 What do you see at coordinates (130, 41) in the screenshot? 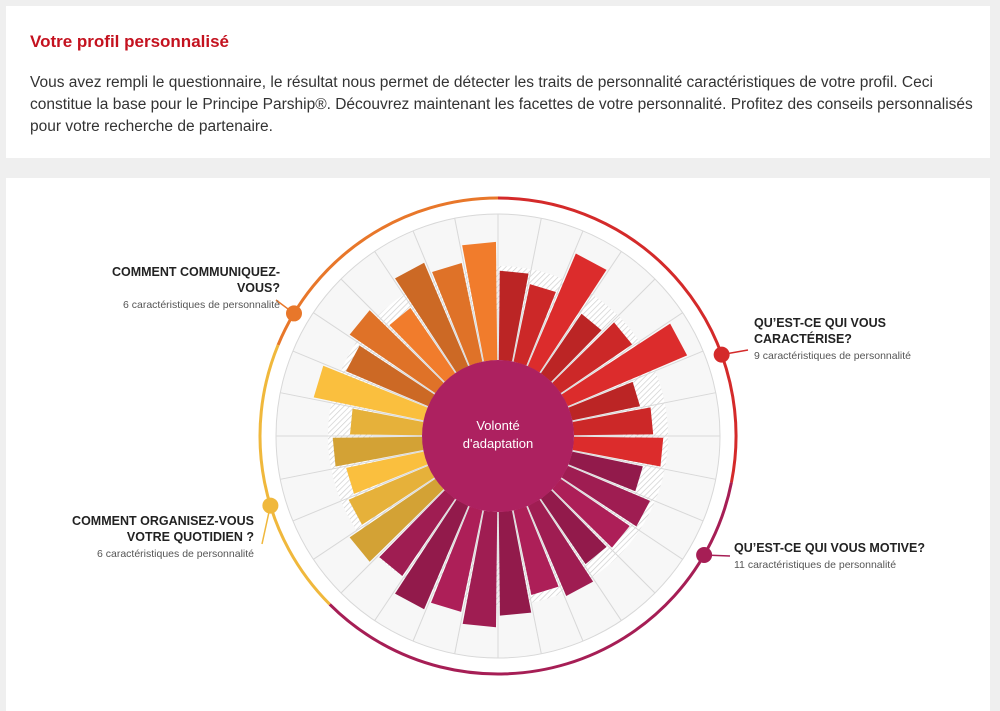
I see `page-title: Votre profil personnalisé` at bounding box center [130, 41].